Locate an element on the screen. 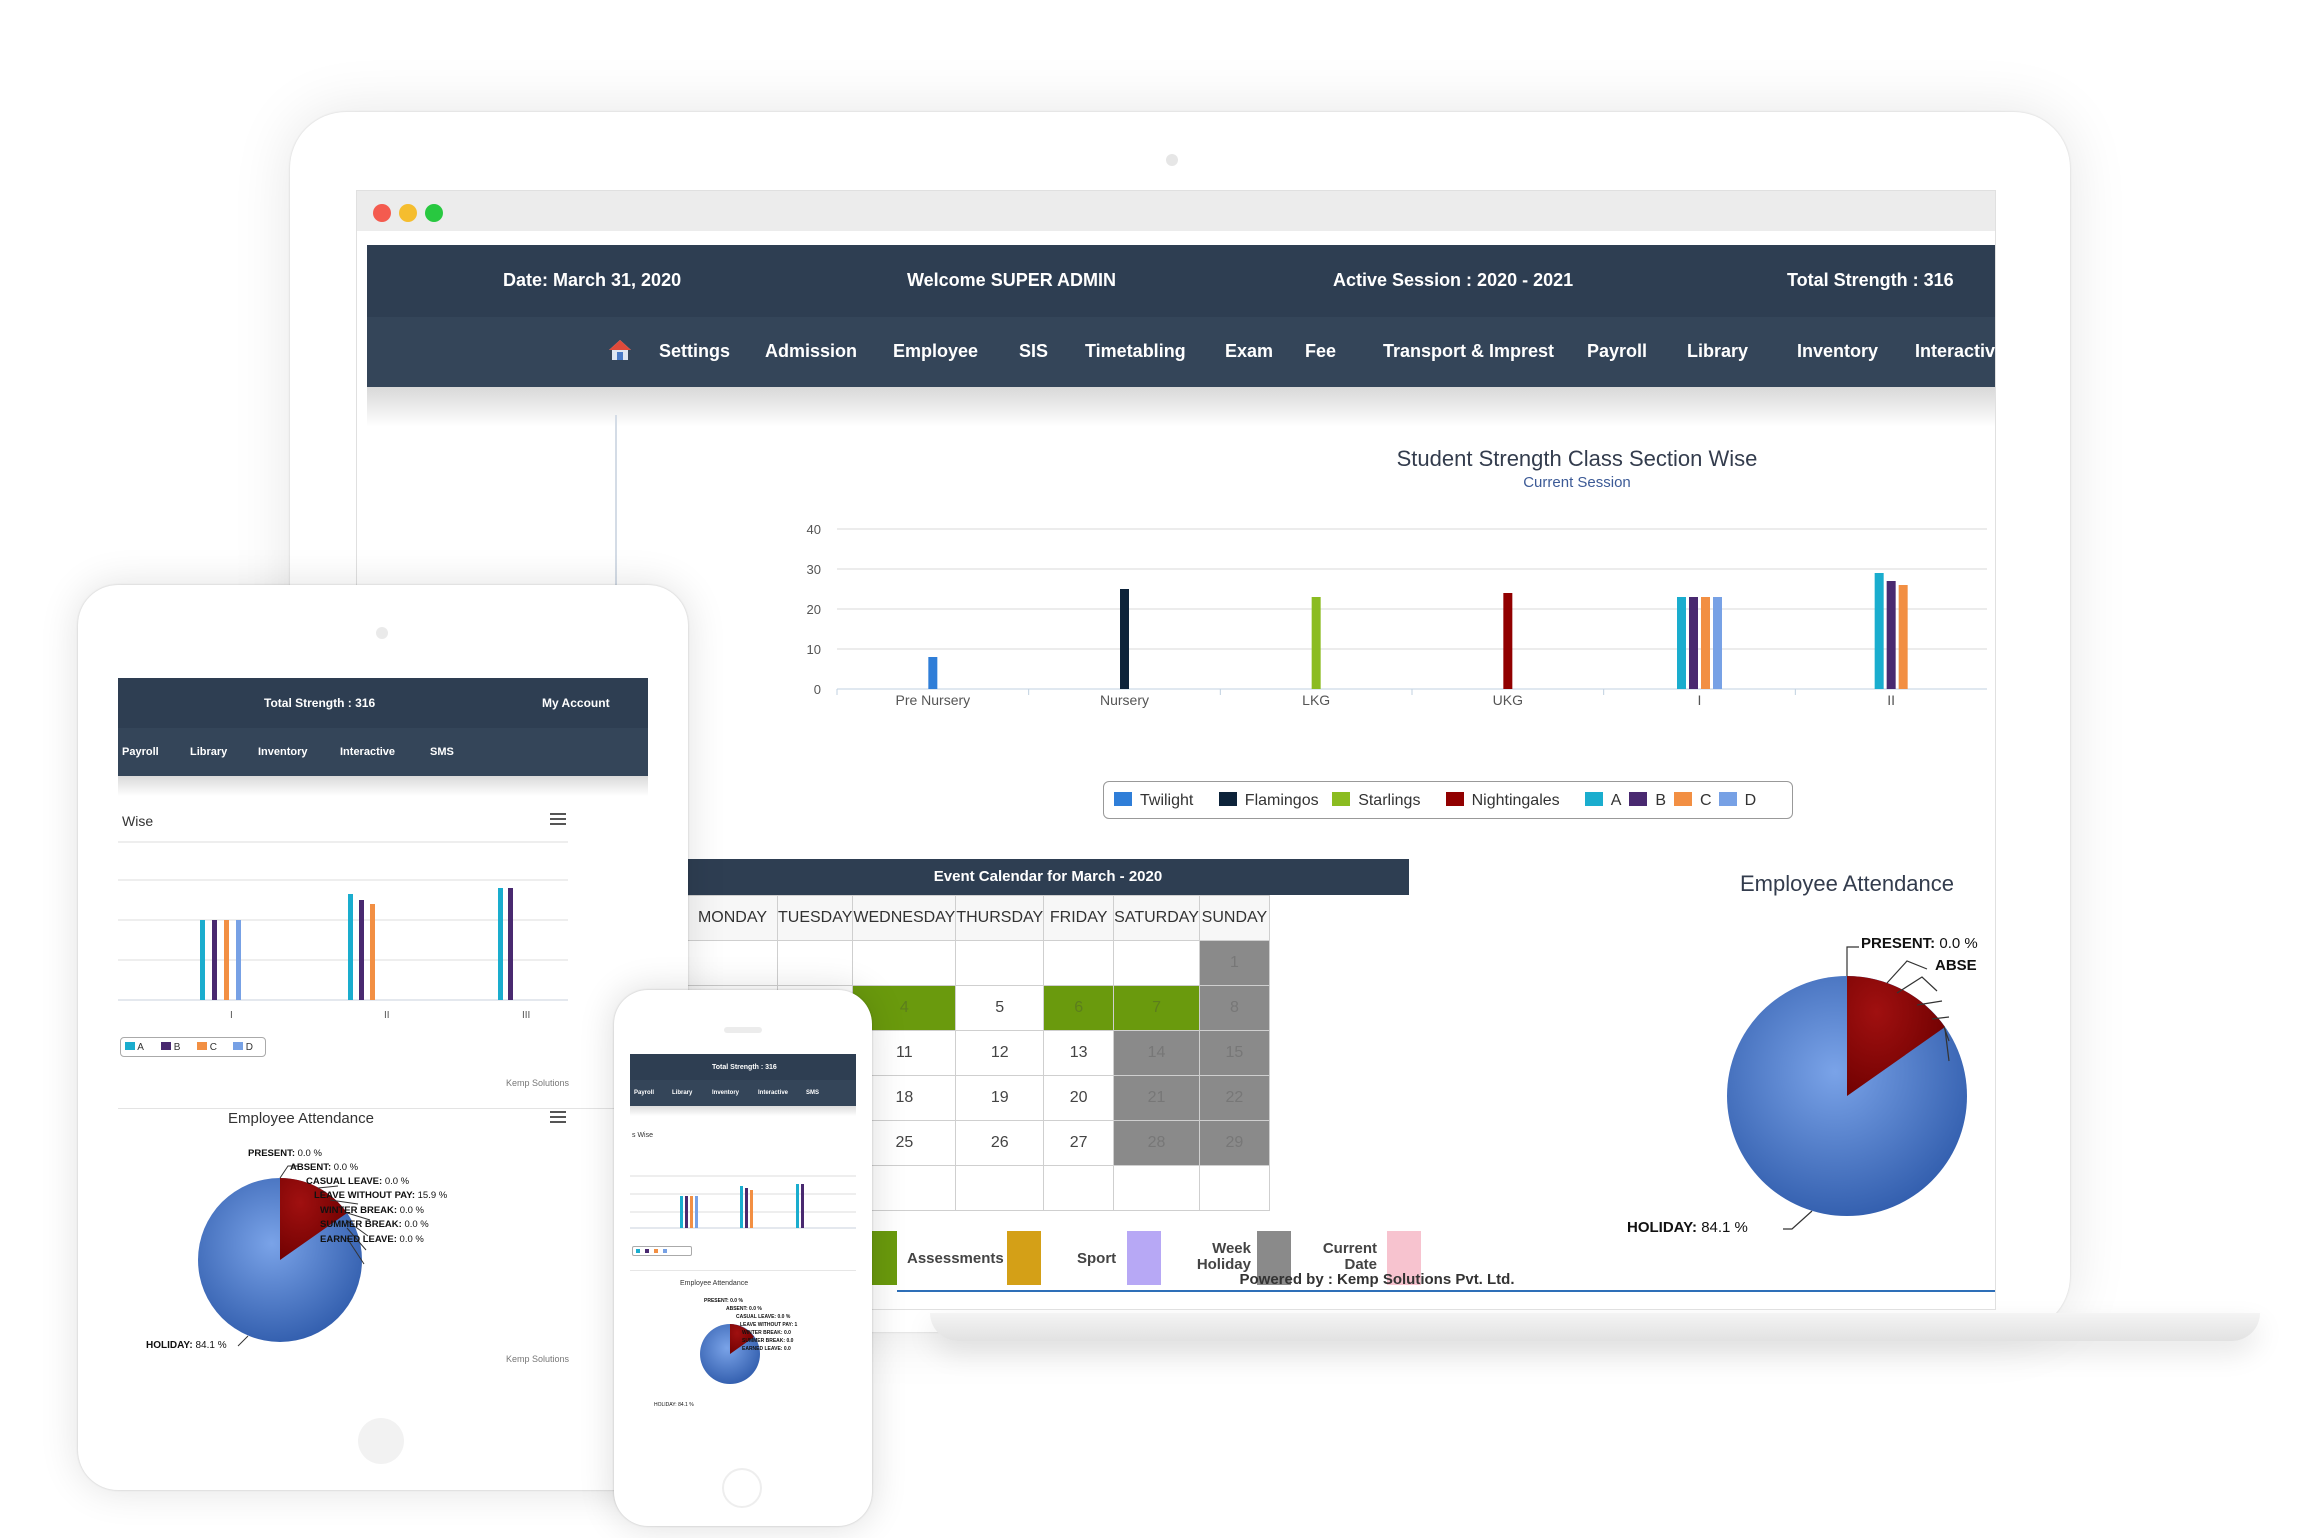  tablet-chart-title: Wise is located at coordinates (138, 821).